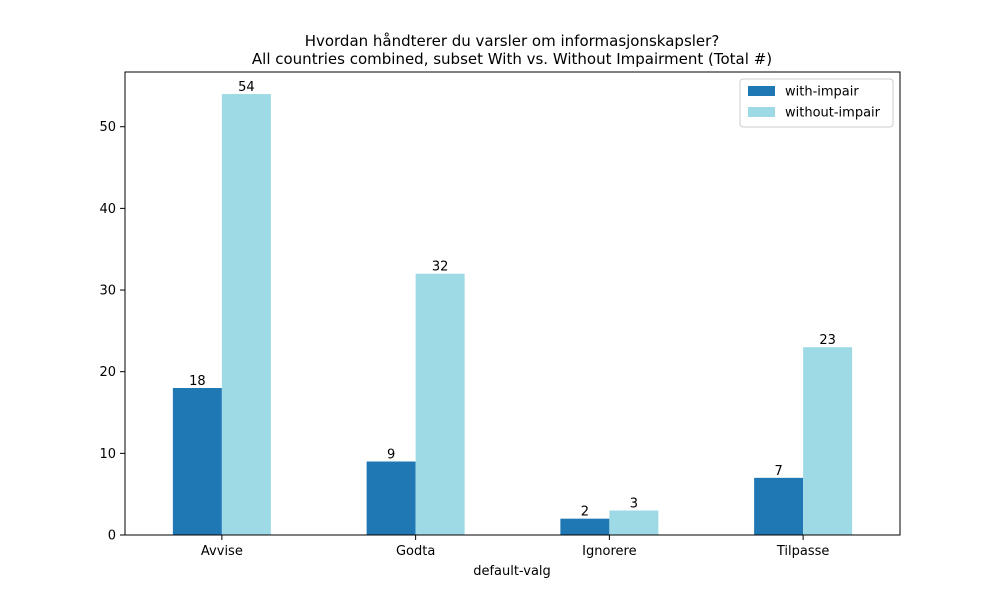 This screenshot has height=600, width=1000. What do you see at coordinates (107, 127) in the screenshot?
I see `y-tick-label: 50` at bounding box center [107, 127].